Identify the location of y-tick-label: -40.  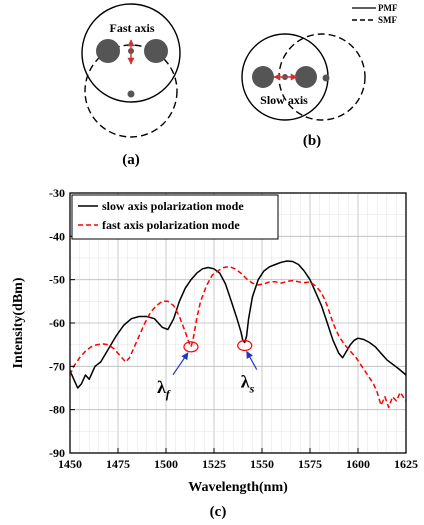
(57, 236).